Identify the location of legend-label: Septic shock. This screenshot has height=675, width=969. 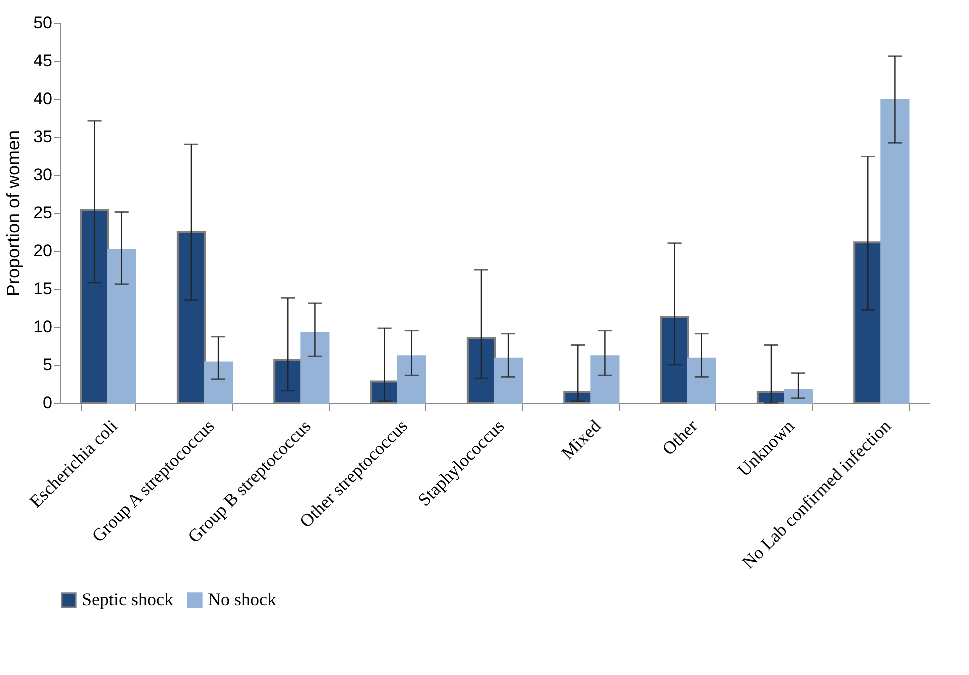
(128, 599).